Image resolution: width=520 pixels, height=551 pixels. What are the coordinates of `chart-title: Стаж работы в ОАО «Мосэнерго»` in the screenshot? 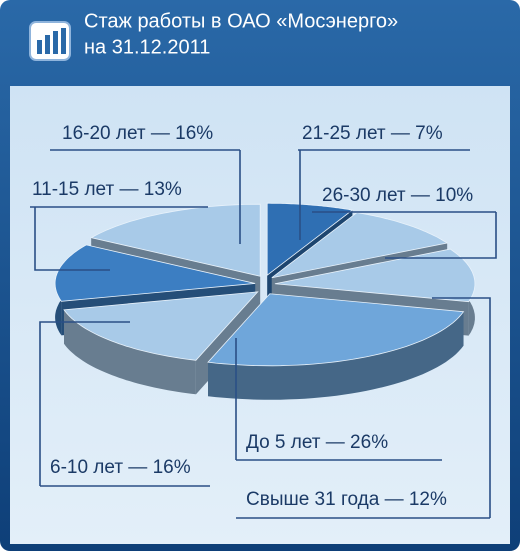 It's located at (241, 21).